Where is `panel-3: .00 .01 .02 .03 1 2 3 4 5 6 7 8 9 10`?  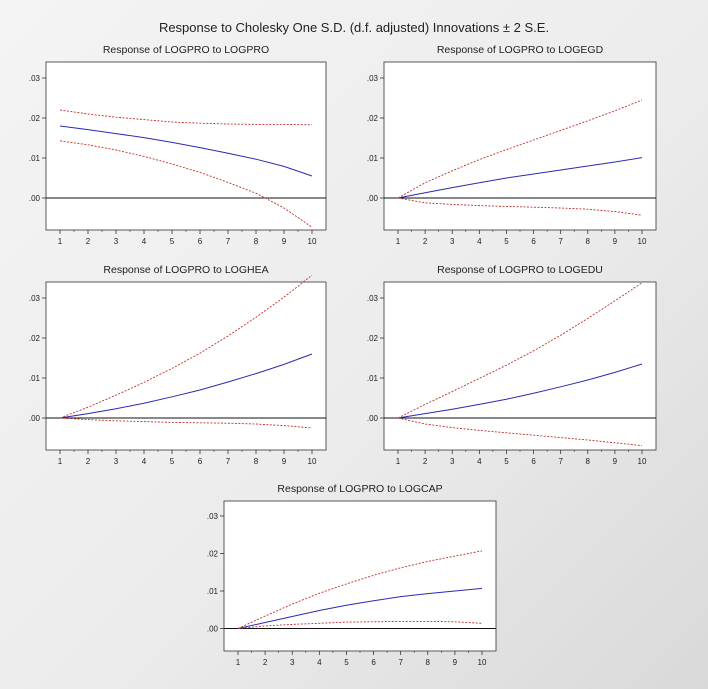 panel-3: .00 .01 .02 .03 1 2 3 4 5 6 7 8 9 10 is located at coordinates (178, 370).